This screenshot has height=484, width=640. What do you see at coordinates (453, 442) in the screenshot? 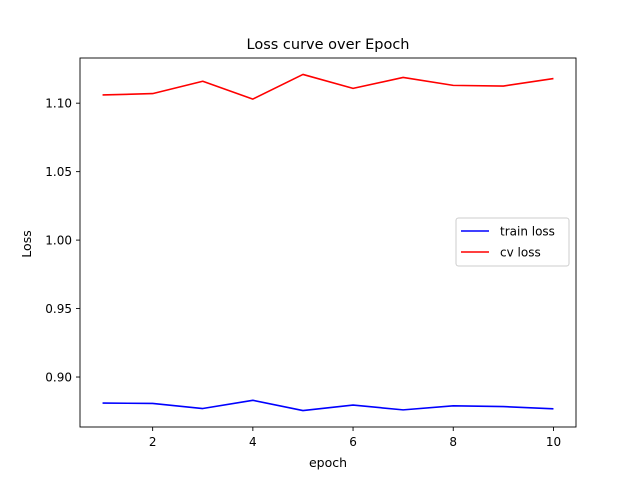
I see `x-tick-label: 8` at bounding box center [453, 442].